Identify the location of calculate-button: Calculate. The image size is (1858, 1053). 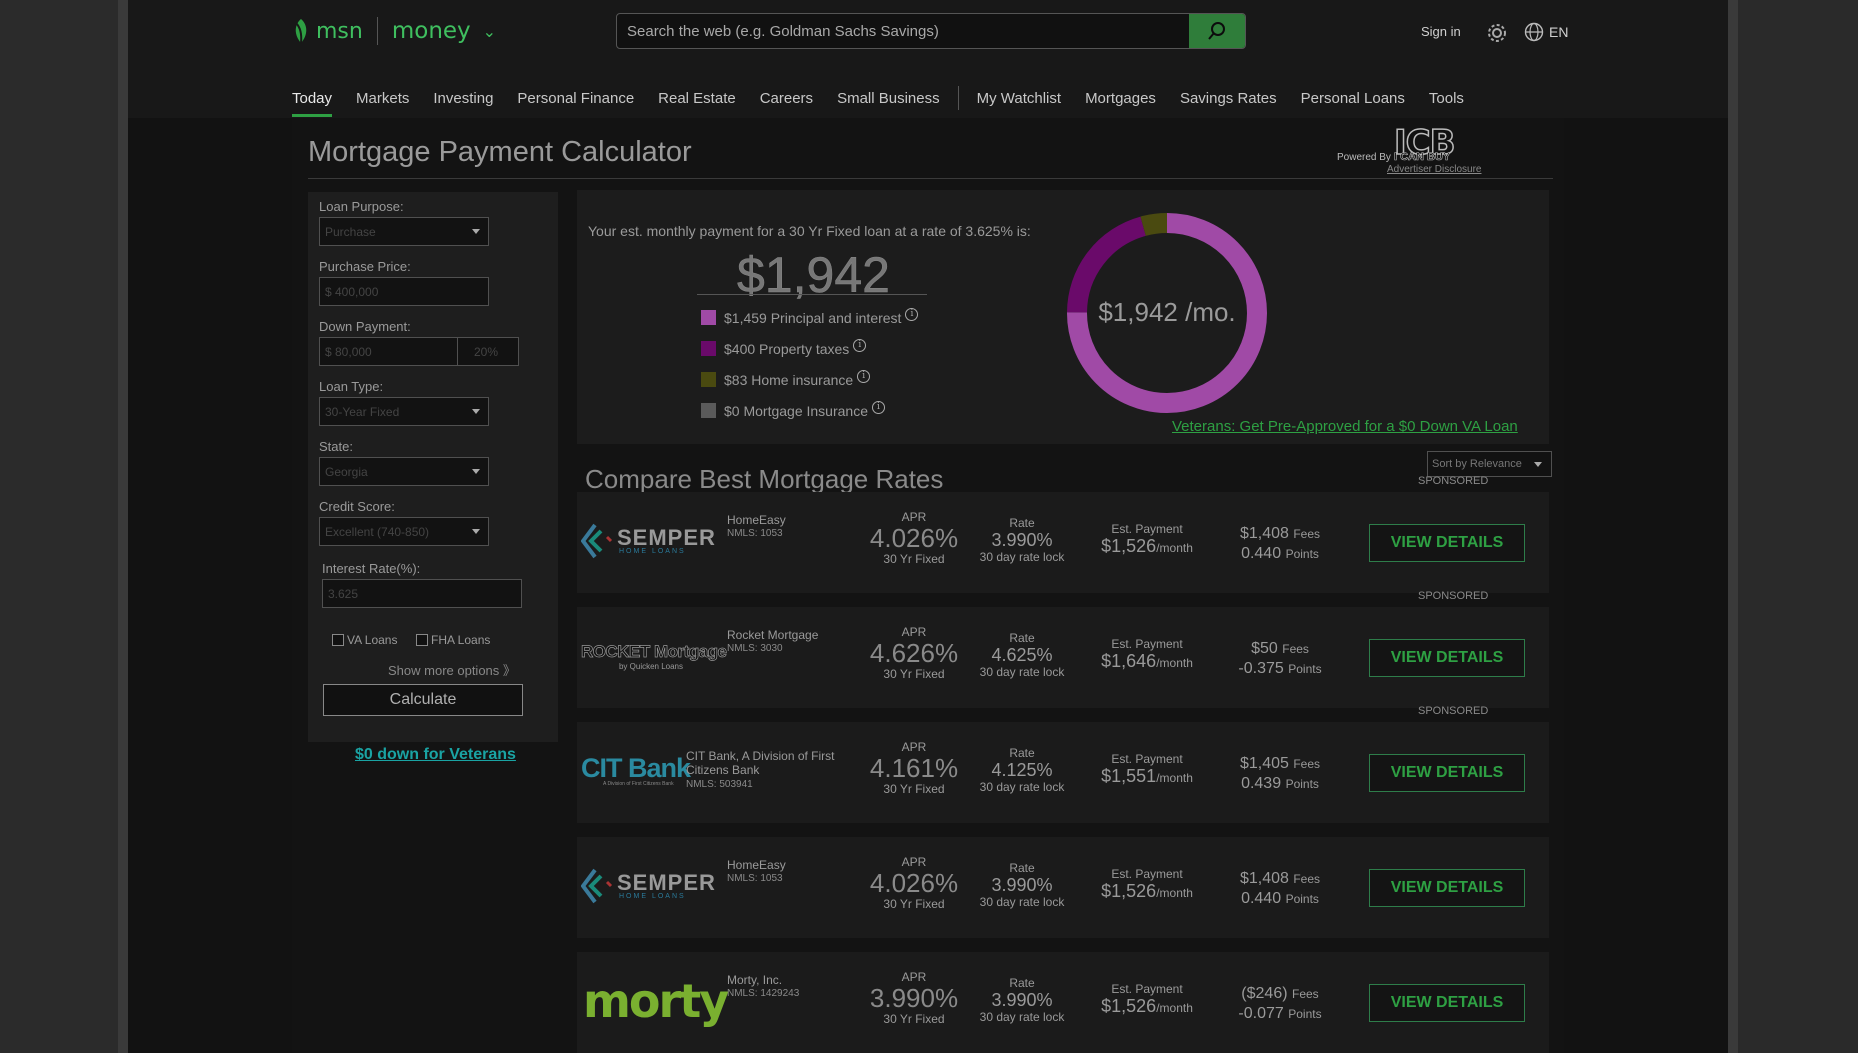
(423, 700).